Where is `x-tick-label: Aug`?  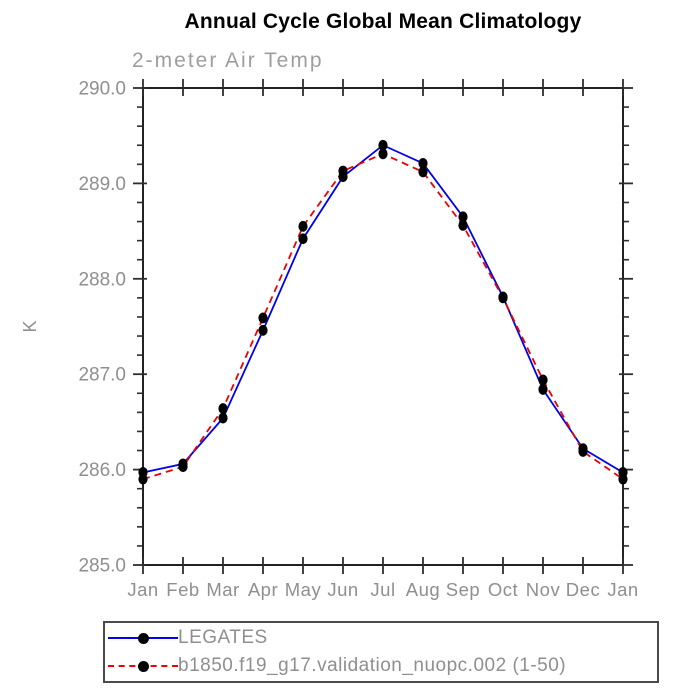
x-tick-label: Aug is located at coordinates (423, 589).